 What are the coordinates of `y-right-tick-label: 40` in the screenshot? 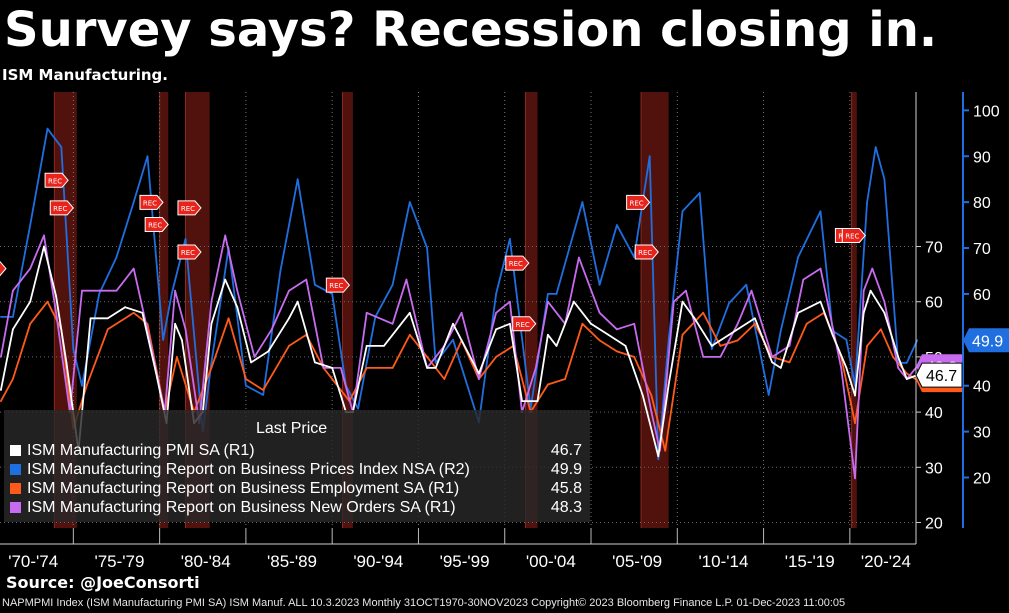 It's located at (982, 387).